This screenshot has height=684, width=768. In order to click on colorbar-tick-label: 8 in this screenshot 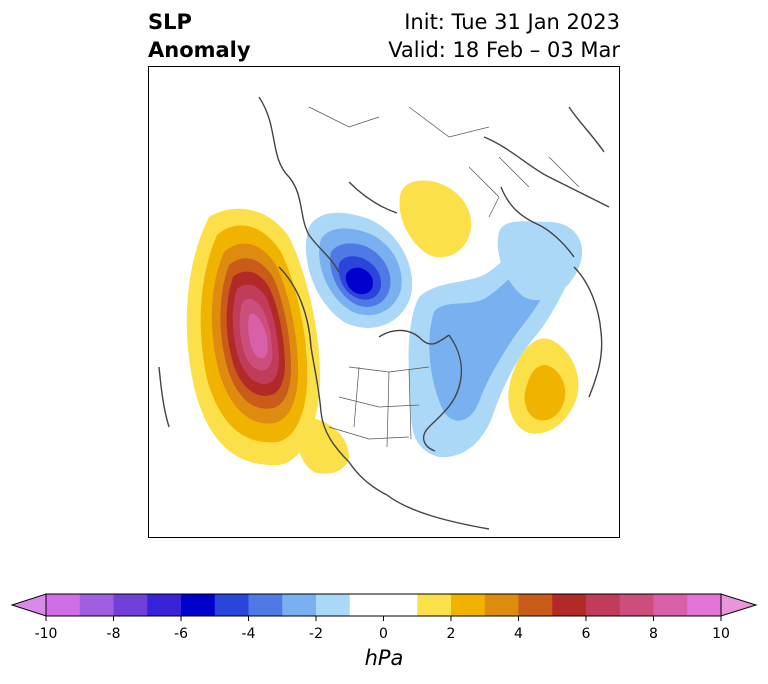, I will do `click(653, 634)`.